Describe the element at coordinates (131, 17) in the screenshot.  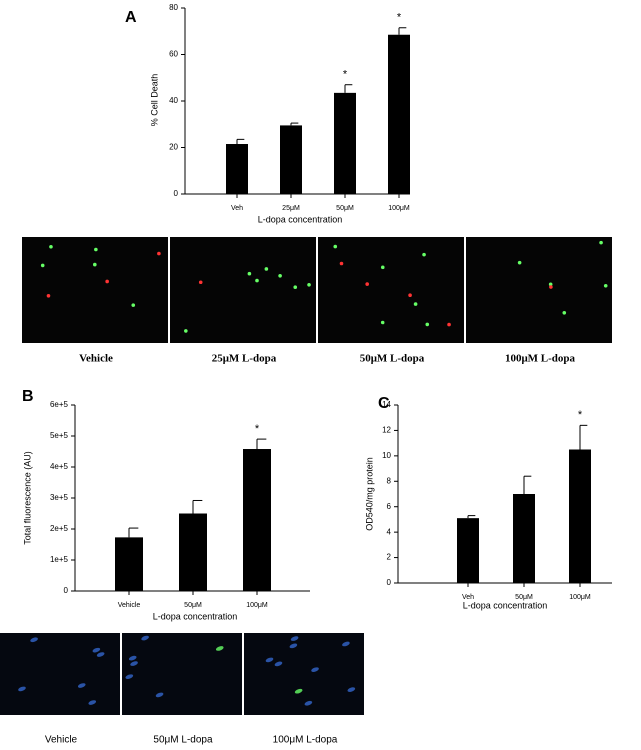
I see `panel-label: A` at that location.